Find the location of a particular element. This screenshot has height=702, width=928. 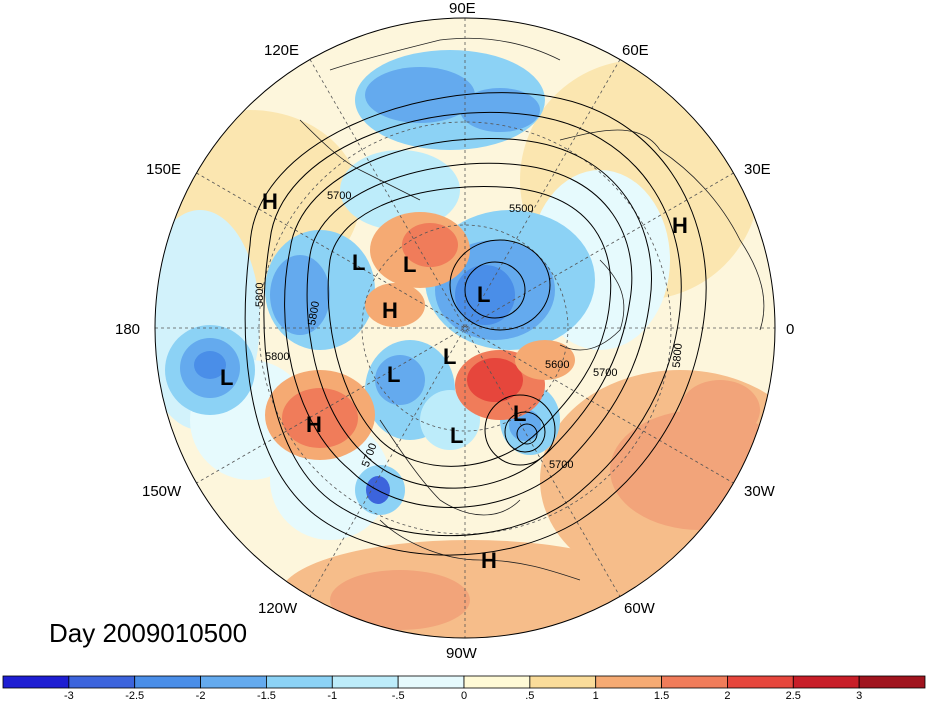

lon-label-150w: 150W is located at coordinates (162, 491).